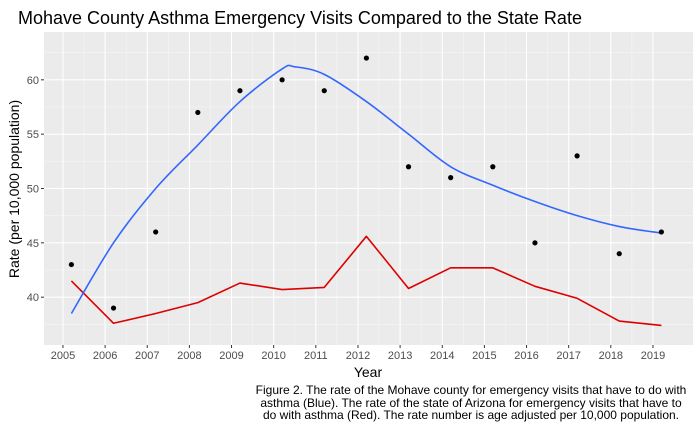 This screenshot has width=700, height=432. What do you see at coordinates (316, 356) in the screenshot?
I see `x-tick-label: 2011` at bounding box center [316, 356].